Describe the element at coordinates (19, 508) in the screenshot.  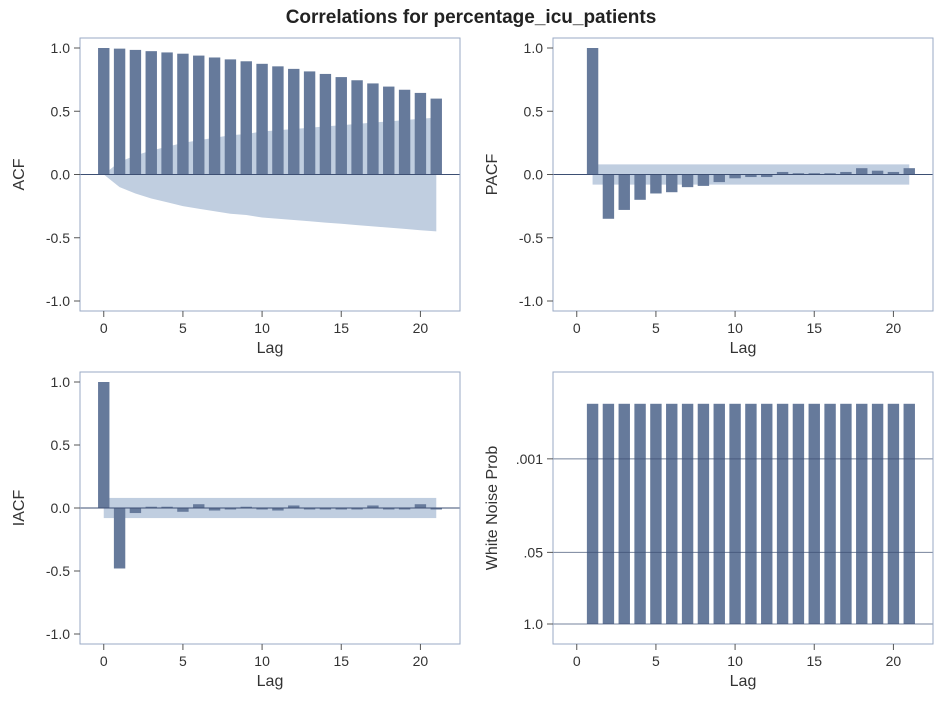
I see `y-axis-label: IACF` at that location.